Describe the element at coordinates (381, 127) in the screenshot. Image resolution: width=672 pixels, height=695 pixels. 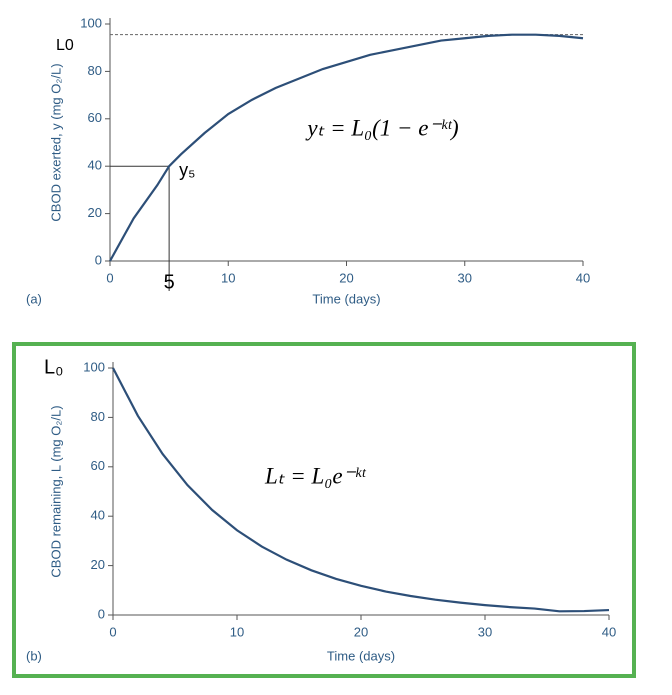
I see `equation: yₜ = L₀(1 − e⁻ᵏᵗ)` at that location.